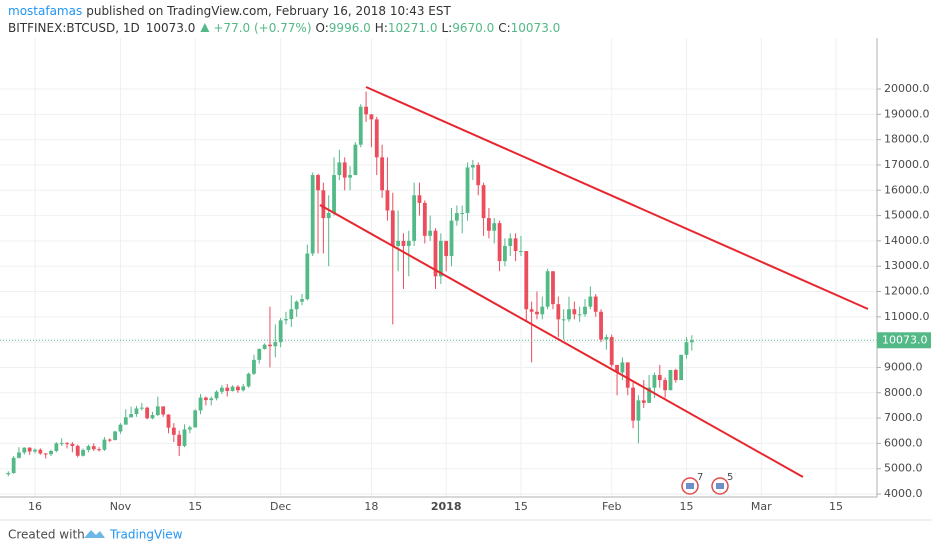 This screenshot has width=932, height=550. Describe the element at coordinates (381, 28) in the screenshot. I see `h-label: H:` at that location.